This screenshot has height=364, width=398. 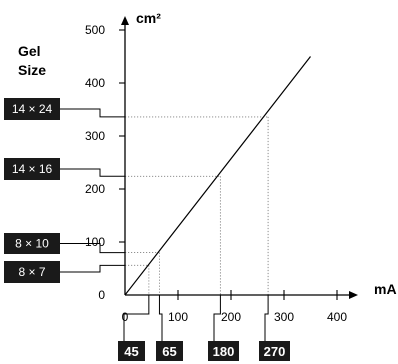 I want to click on x-ticks: 0 100 200 300 400, so click(x=234, y=307).